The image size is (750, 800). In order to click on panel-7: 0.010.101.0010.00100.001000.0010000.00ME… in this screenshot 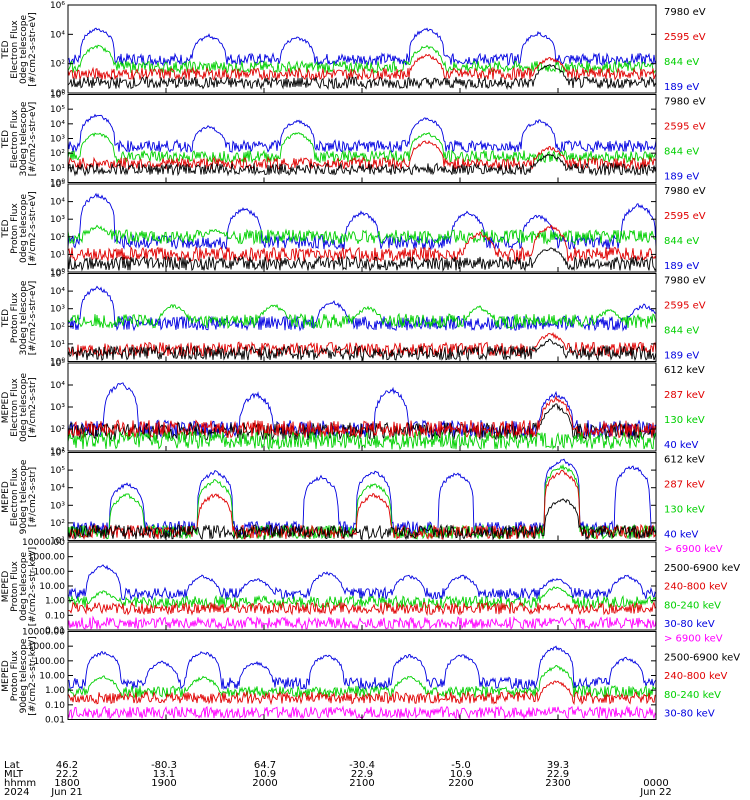, I will do `click(370, 587)`.